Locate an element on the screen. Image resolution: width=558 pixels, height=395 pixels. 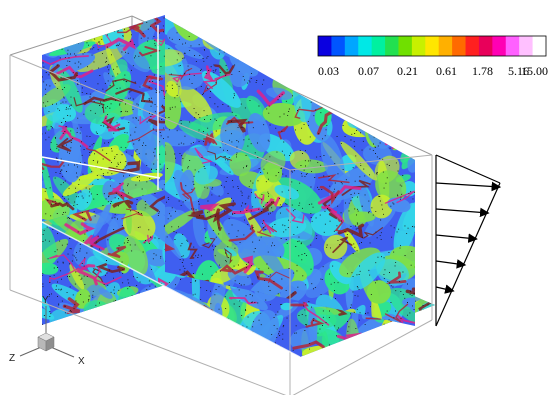
triad-cube-icon is located at coordinates (46, 342).